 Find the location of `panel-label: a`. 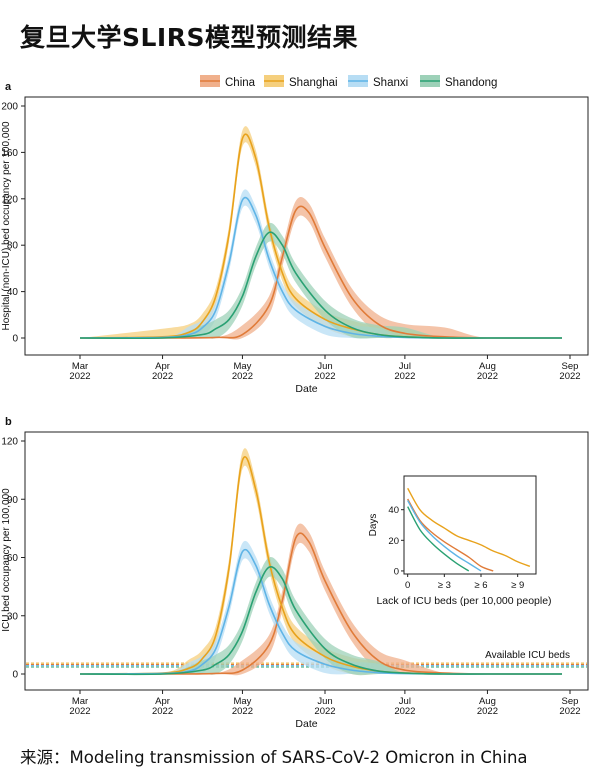

panel-label: a is located at coordinates (8, 87).